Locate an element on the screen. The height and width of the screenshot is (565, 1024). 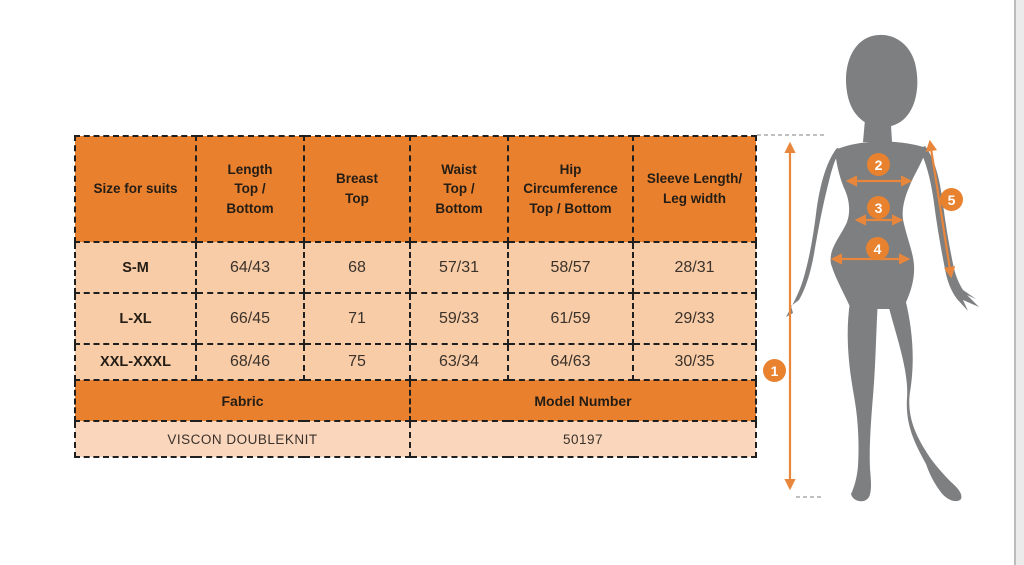
col-header-length: Length Top / Bottom is located at coordinates (250, 189).